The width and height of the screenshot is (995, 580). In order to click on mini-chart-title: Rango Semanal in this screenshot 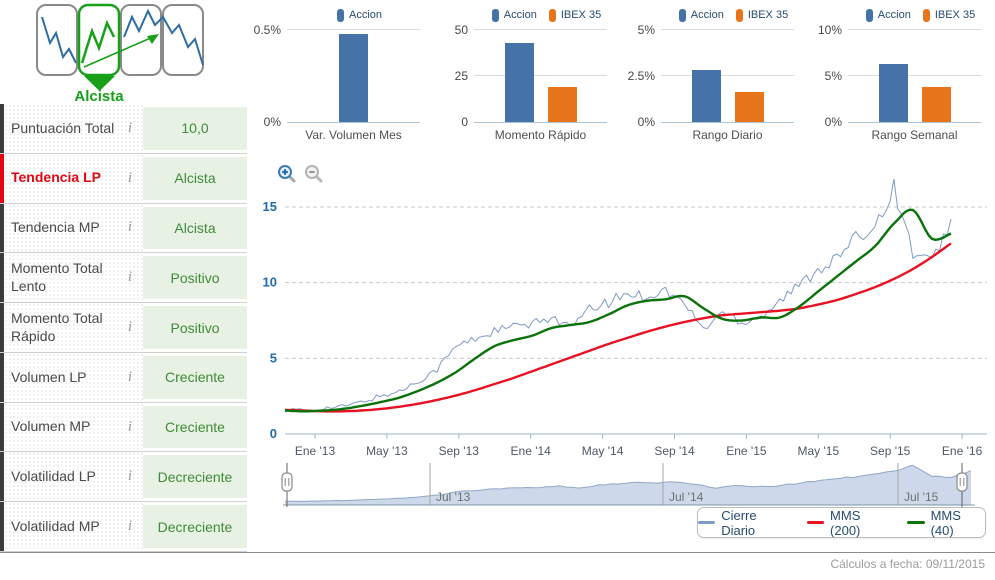, I will do `click(914, 135)`.